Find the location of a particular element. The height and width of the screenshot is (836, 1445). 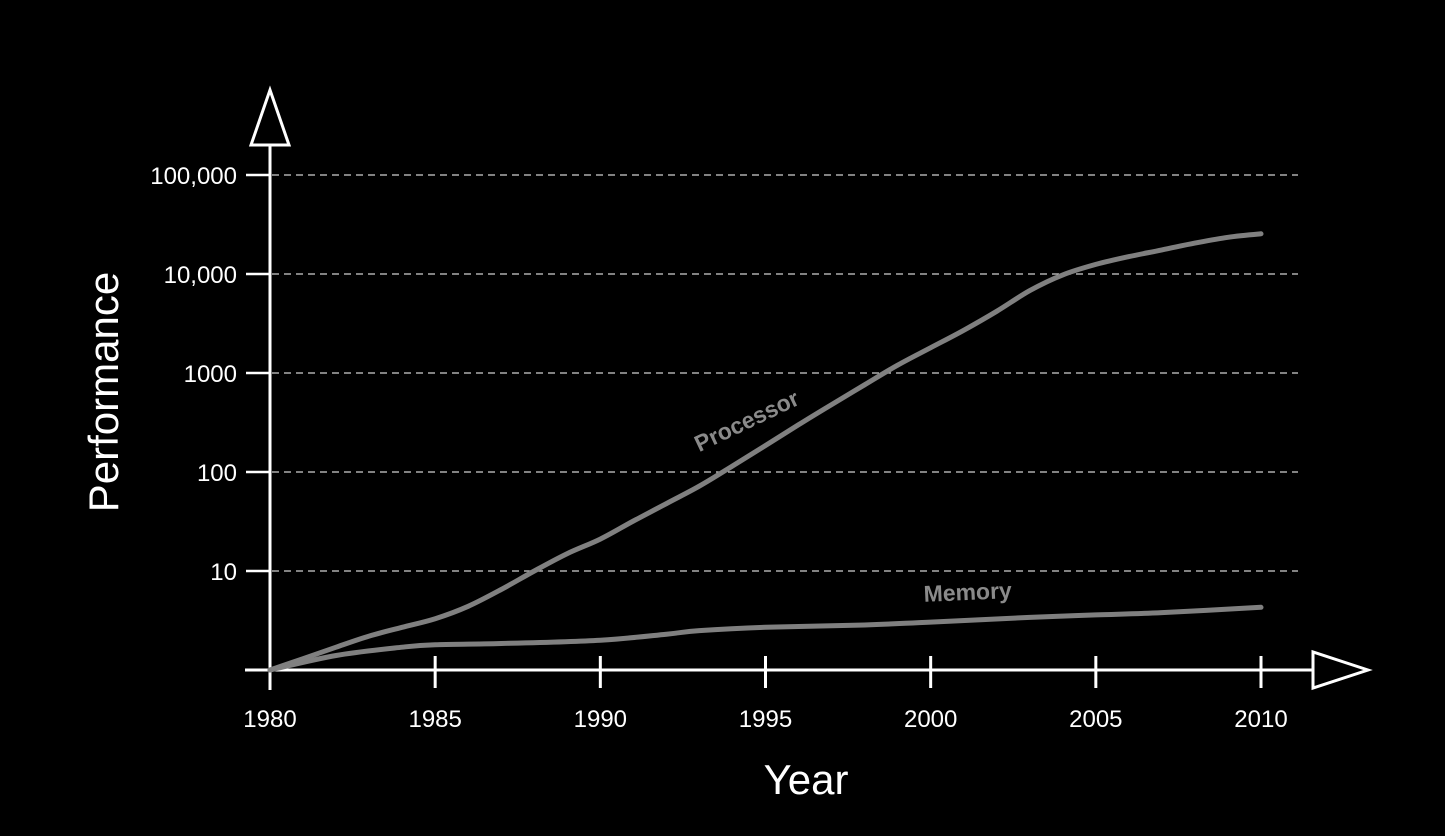

x-tick-label: 2005 is located at coordinates (1095, 719).